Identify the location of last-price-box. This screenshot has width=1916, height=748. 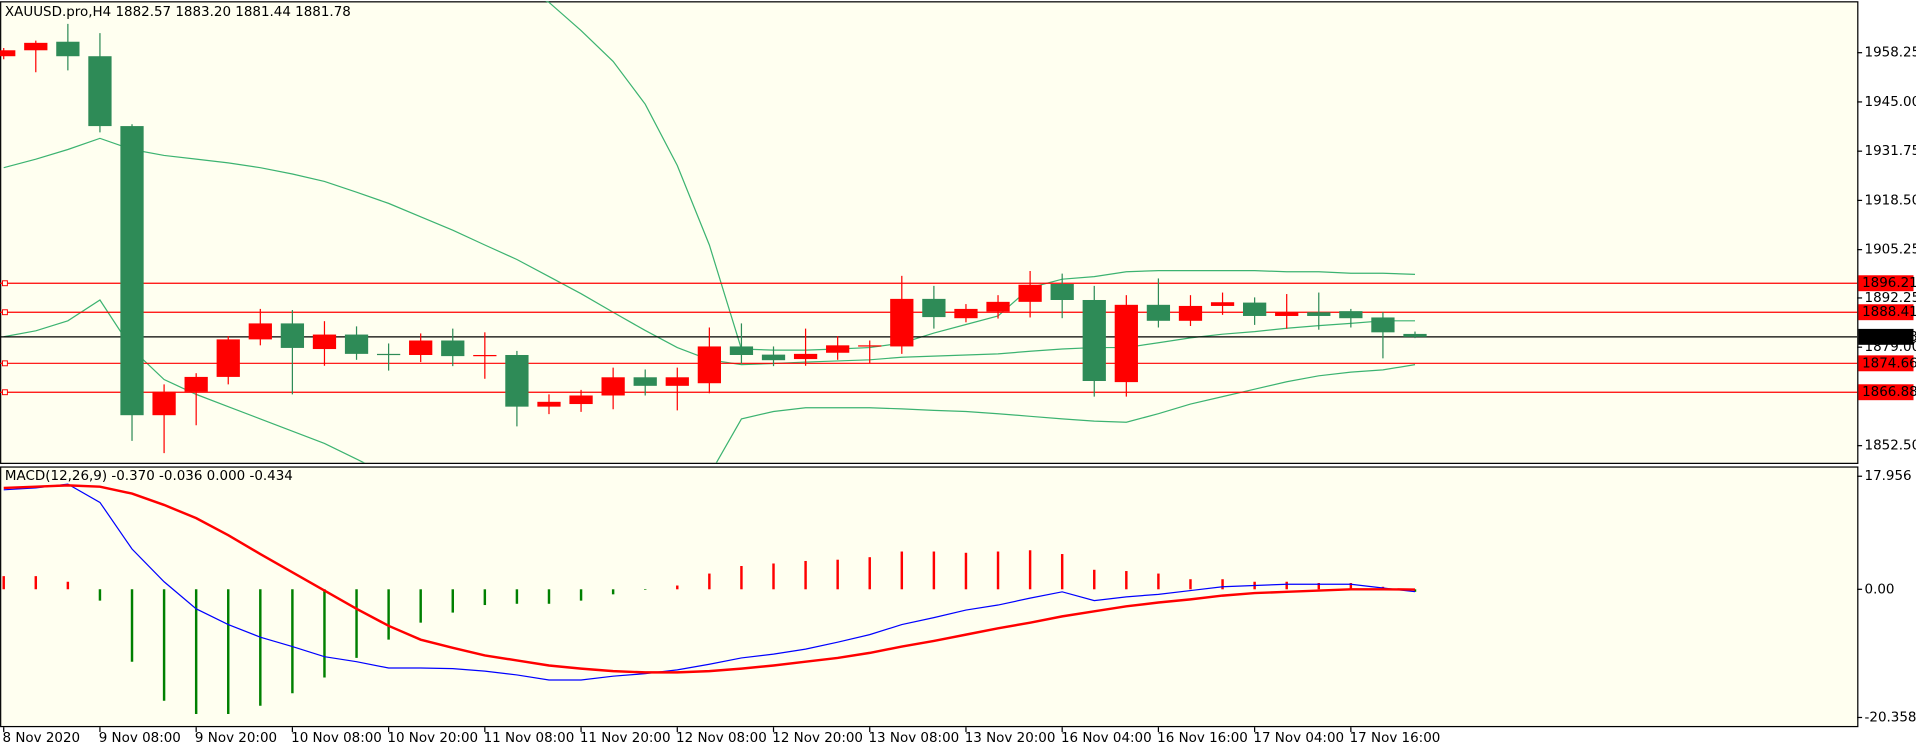
(1886, 336).